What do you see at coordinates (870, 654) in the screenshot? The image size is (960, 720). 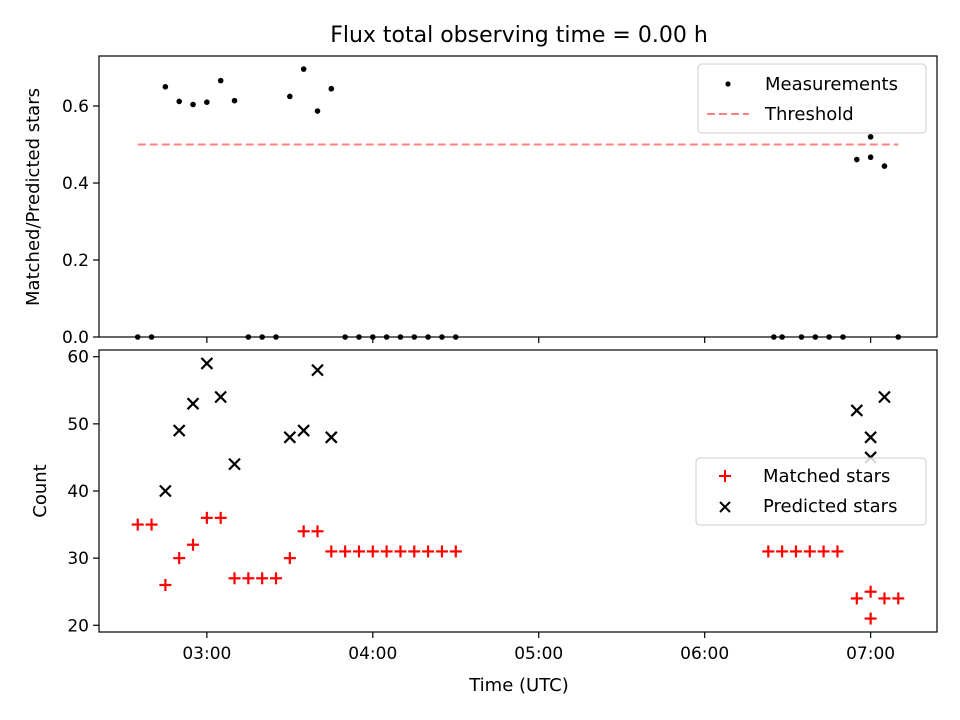 I see `x-tick-label: 07:00` at bounding box center [870, 654].